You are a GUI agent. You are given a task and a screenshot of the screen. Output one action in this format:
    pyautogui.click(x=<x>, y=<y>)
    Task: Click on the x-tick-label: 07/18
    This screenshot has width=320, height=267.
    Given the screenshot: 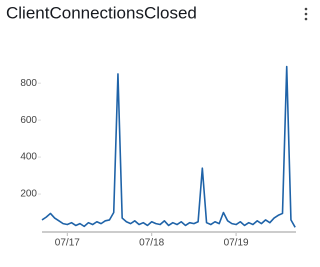 What is the action you would take?
    pyautogui.click(x=151, y=243)
    